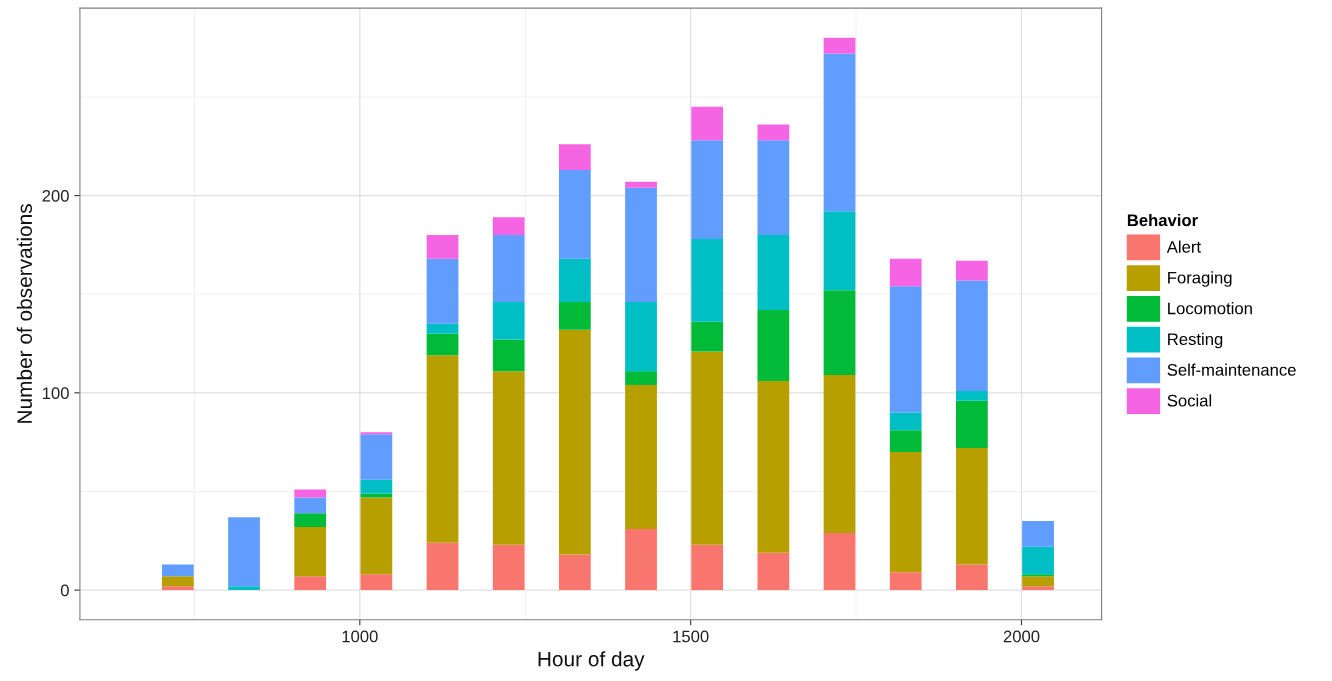  I want to click on y-axis-title: Number of observations, so click(24, 313).